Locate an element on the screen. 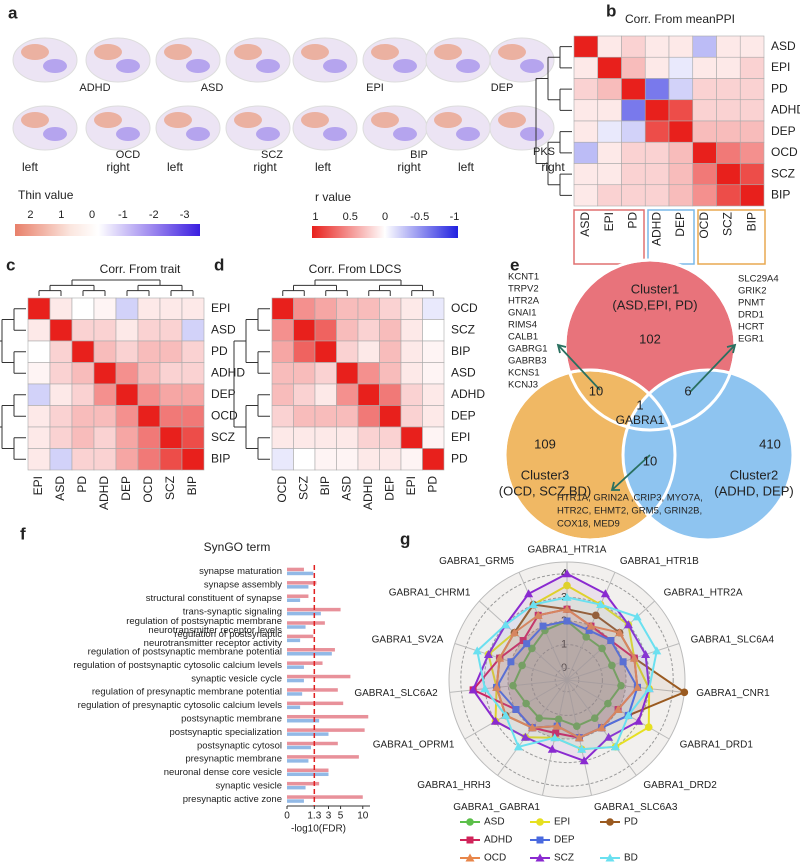  colorbar-label: Thin value is located at coordinates (46, 195).